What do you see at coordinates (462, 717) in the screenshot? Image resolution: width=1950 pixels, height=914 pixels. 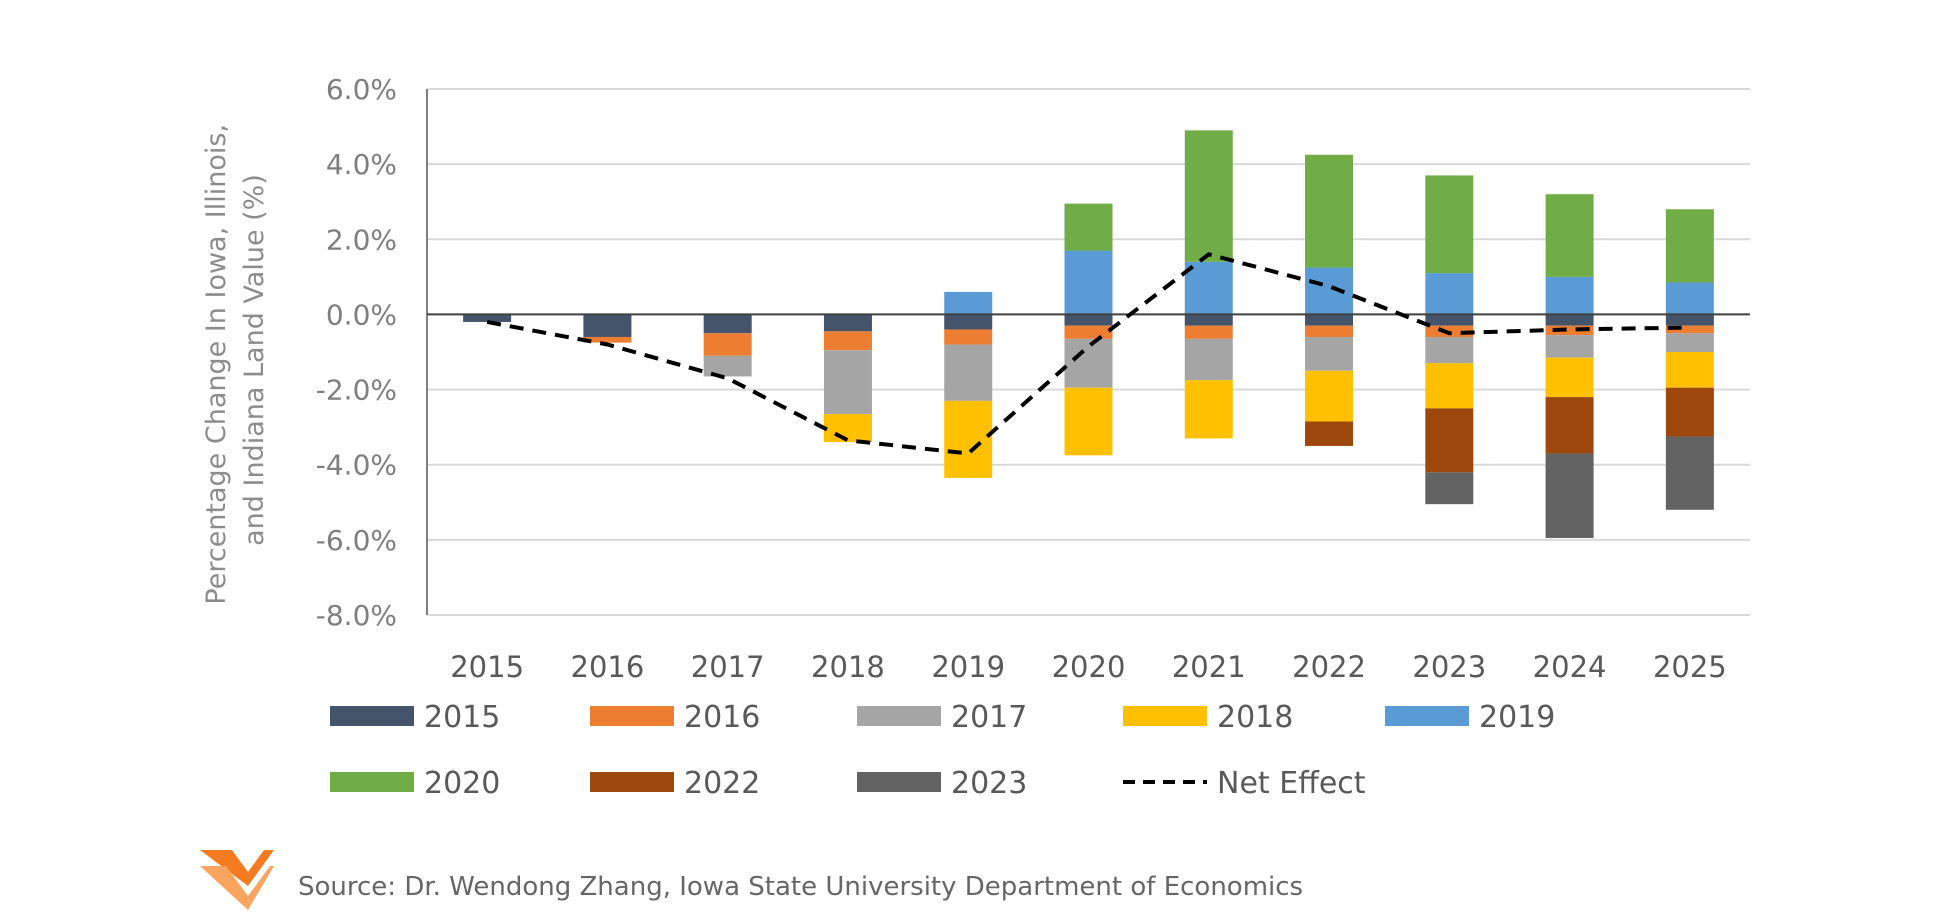 I see `legend-label: 2015` at bounding box center [462, 717].